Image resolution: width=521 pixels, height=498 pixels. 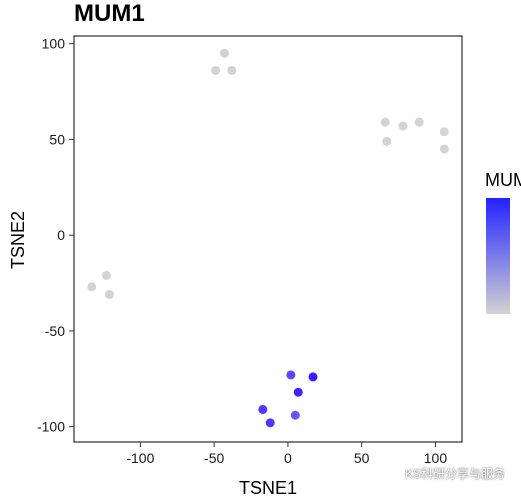 What do you see at coordinates (54, 44) in the screenshot?
I see `y-tick-label: 100` at bounding box center [54, 44].